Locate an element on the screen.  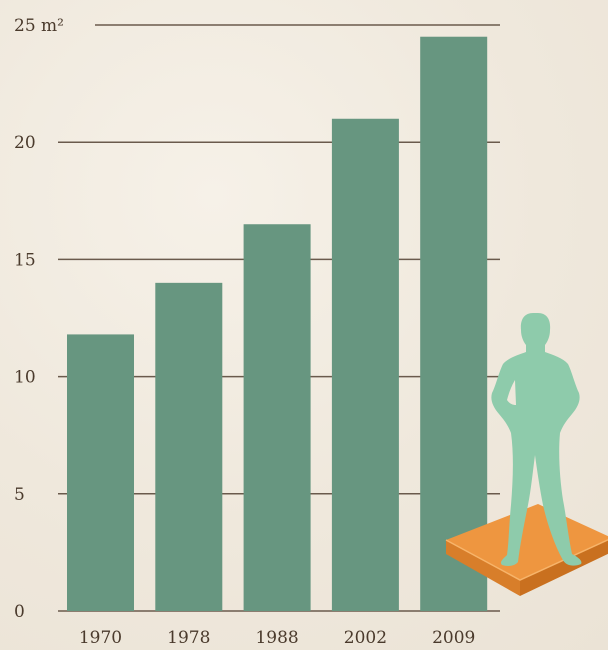
x-tick-label-1970: 1970 is located at coordinates (100, 638).